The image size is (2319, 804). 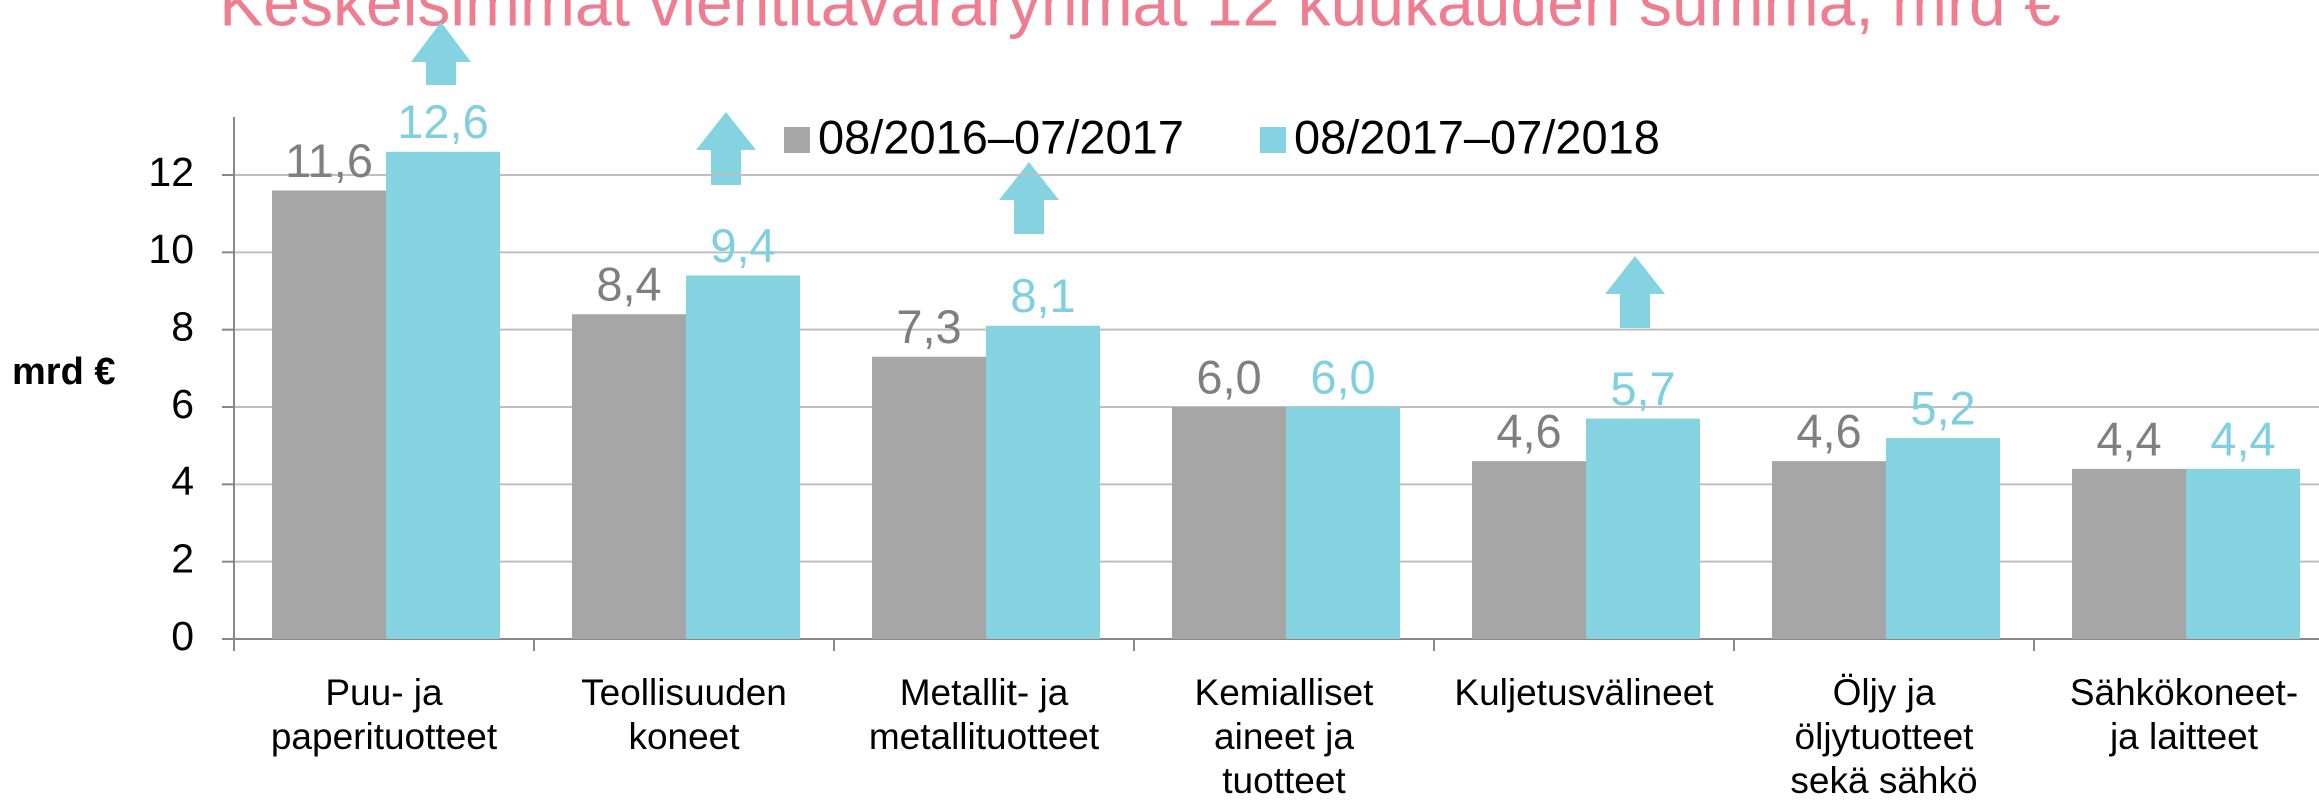 What do you see at coordinates (171, 172) in the screenshot?
I see `y-tick-label: 12` at bounding box center [171, 172].